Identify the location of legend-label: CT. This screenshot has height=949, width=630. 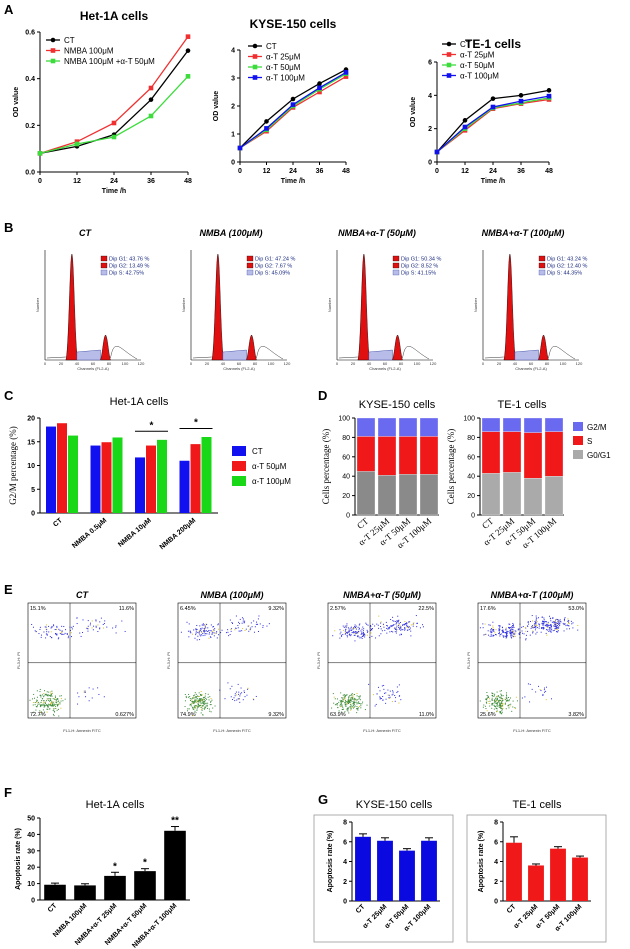
(271, 46).